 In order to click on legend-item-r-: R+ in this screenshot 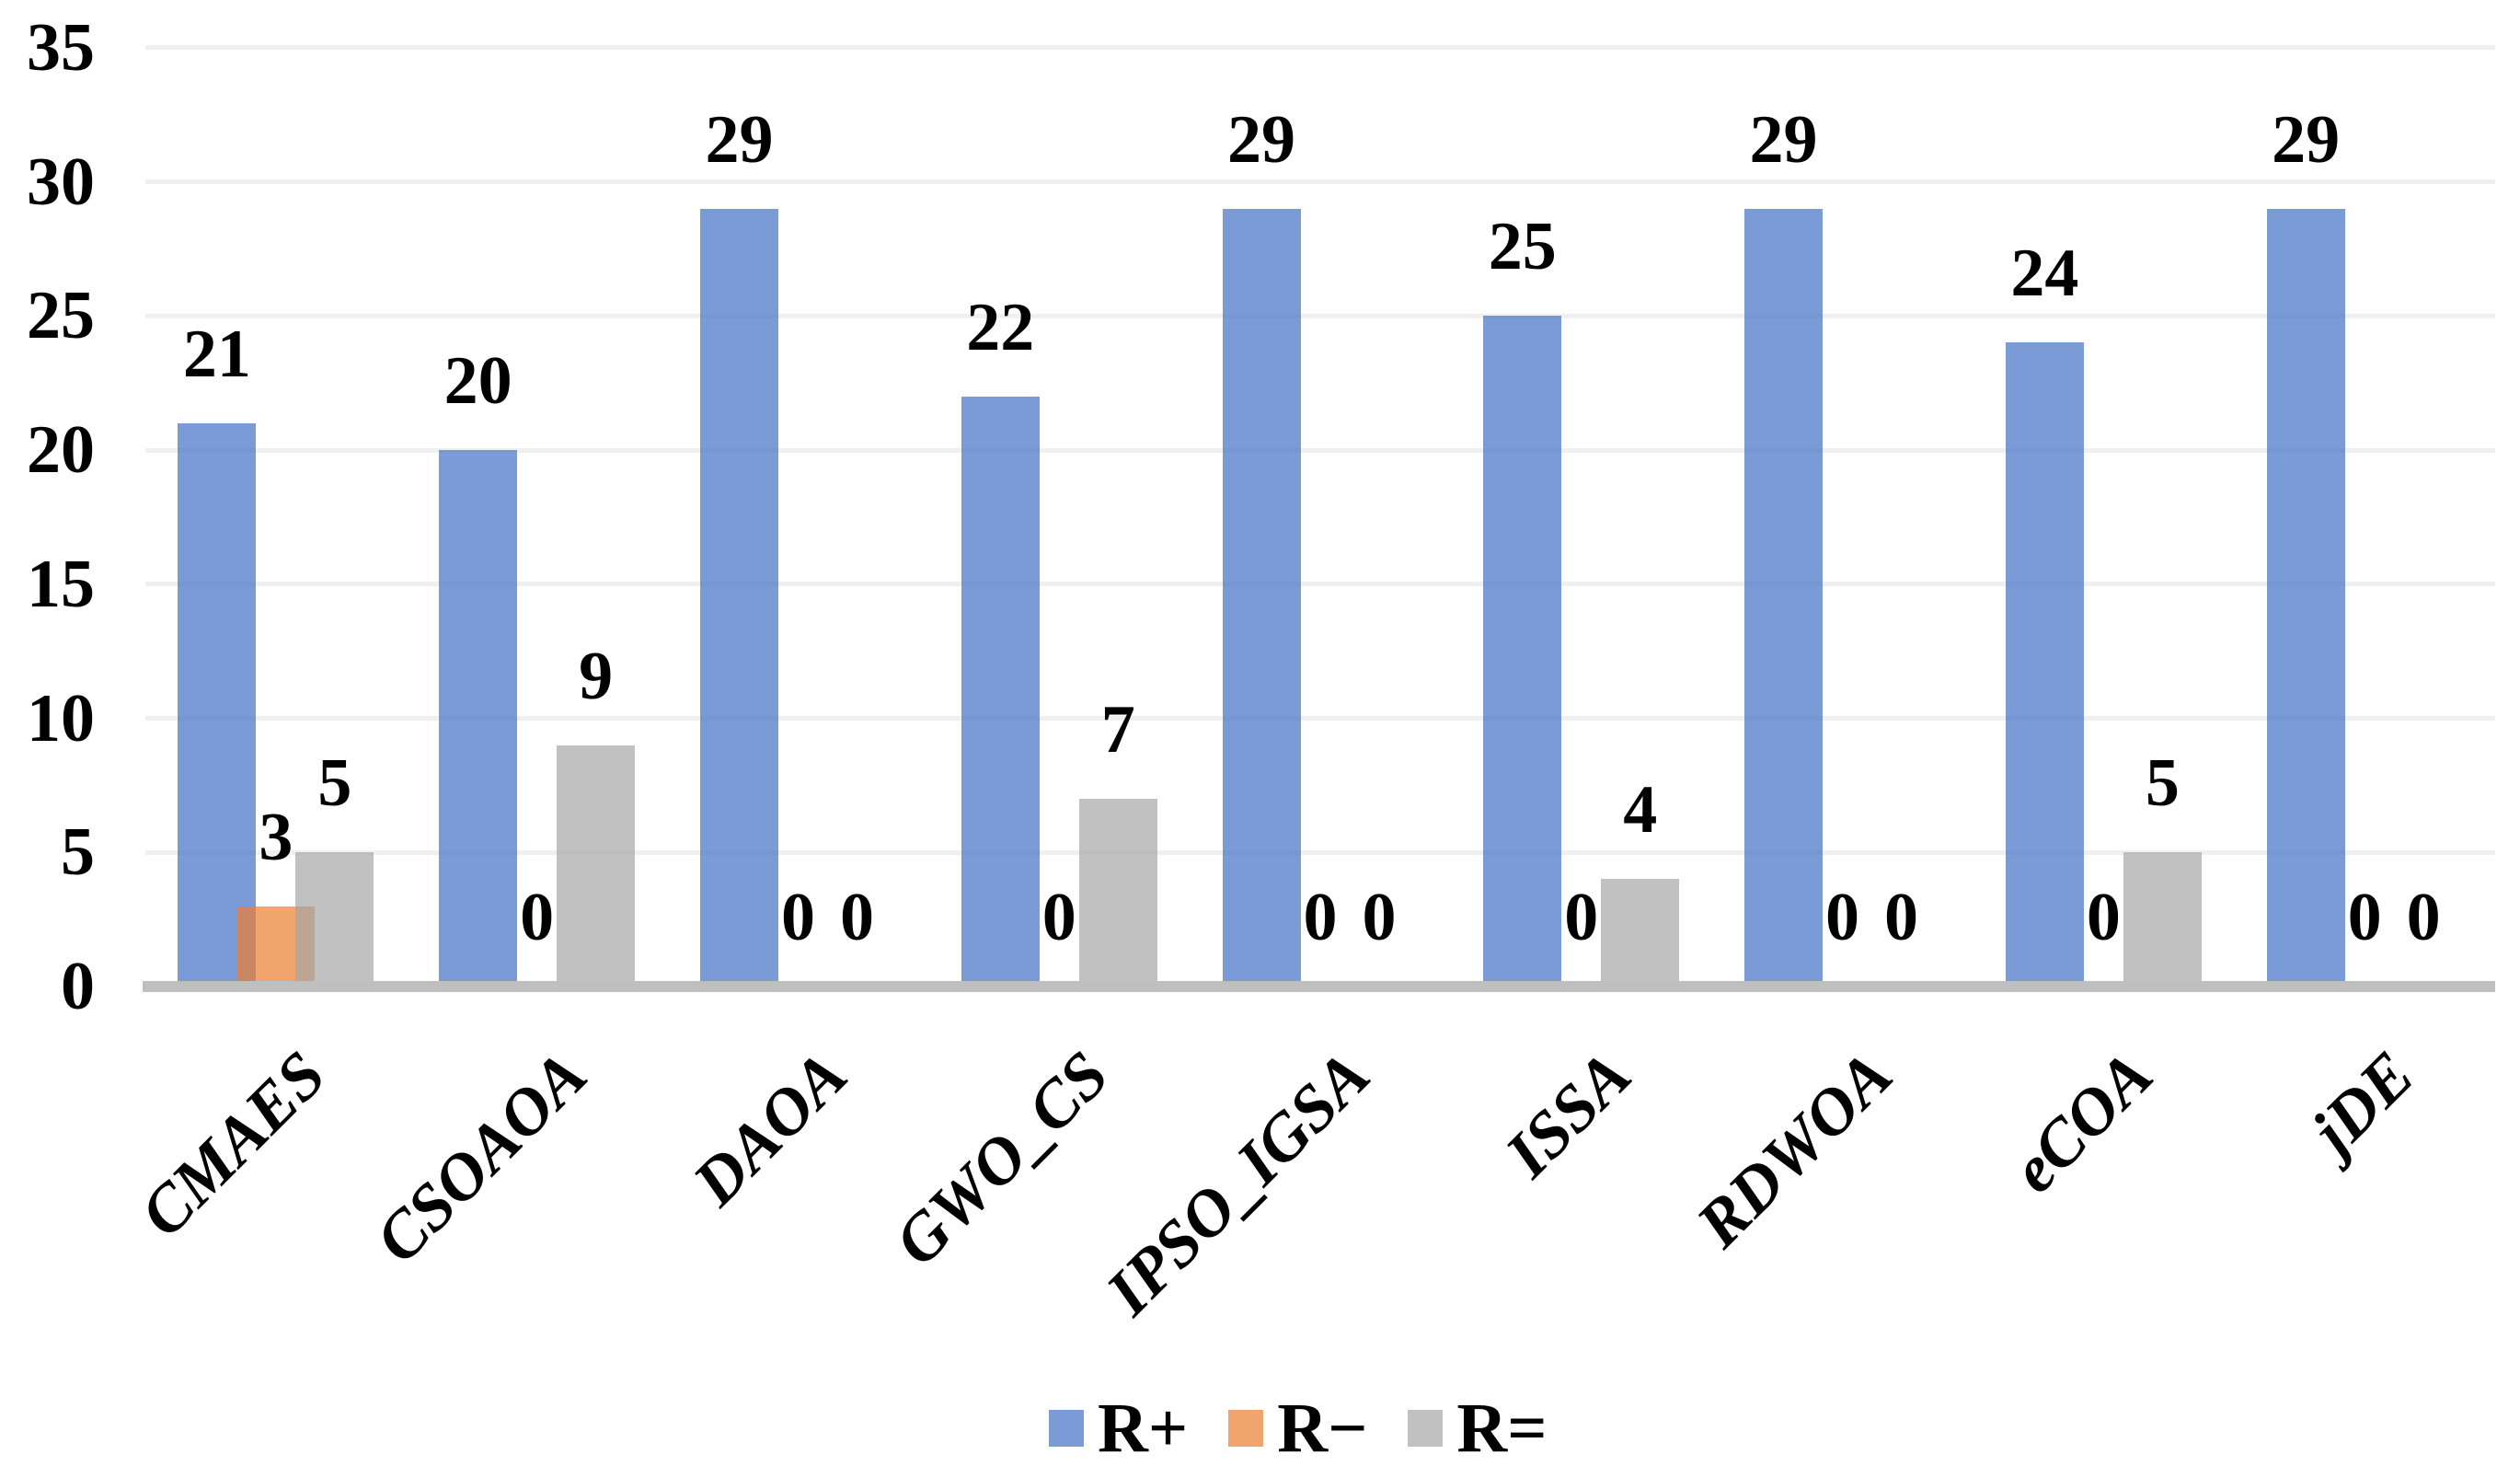, I will do `click(1118, 1428)`.